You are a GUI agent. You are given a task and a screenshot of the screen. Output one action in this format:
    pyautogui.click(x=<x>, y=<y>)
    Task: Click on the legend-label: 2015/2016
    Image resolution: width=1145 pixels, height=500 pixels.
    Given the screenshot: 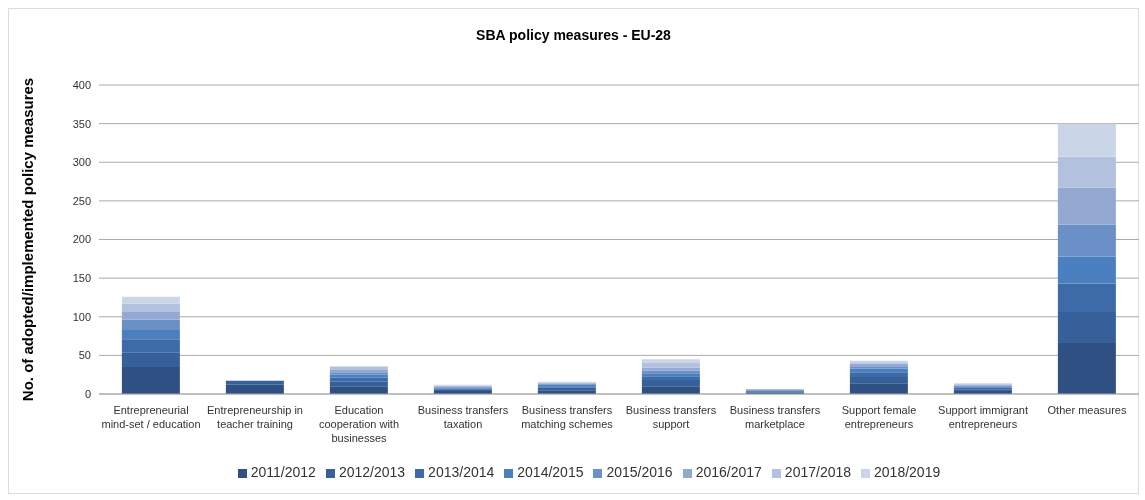 What is the action you would take?
    pyautogui.click(x=639, y=472)
    